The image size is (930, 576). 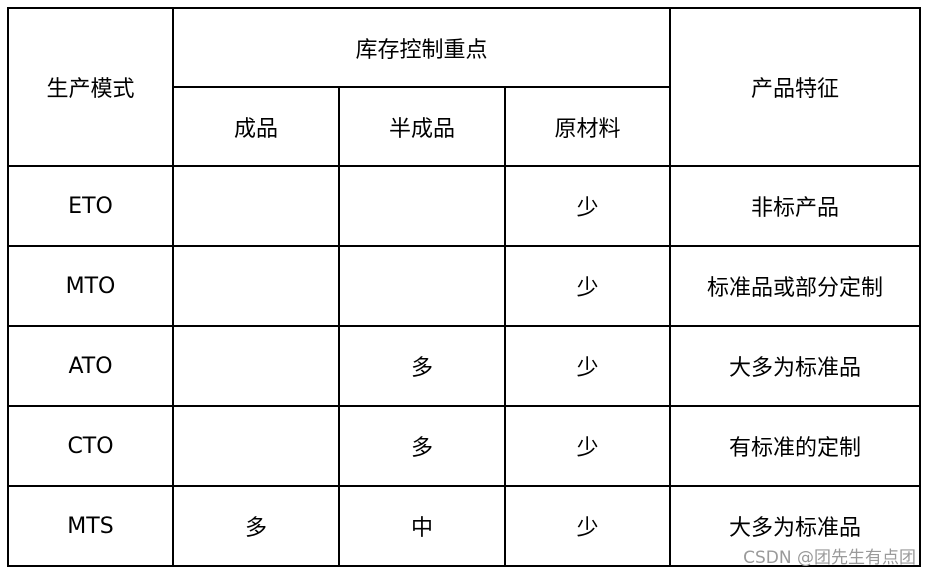 I want to click on cell-mode: ETO, so click(x=90, y=206).